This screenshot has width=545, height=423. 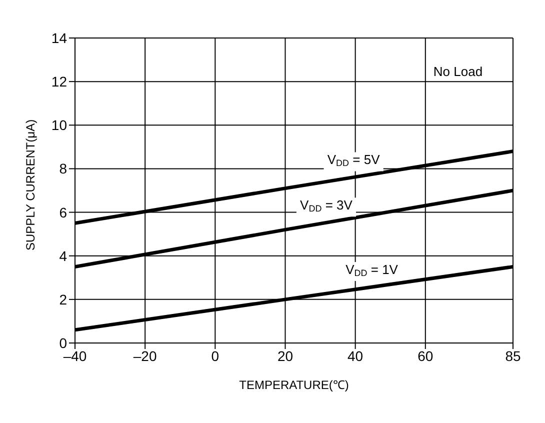 What do you see at coordinates (458, 71) in the screenshot?
I see `annotation: No Load` at bounding box center [458, 71].